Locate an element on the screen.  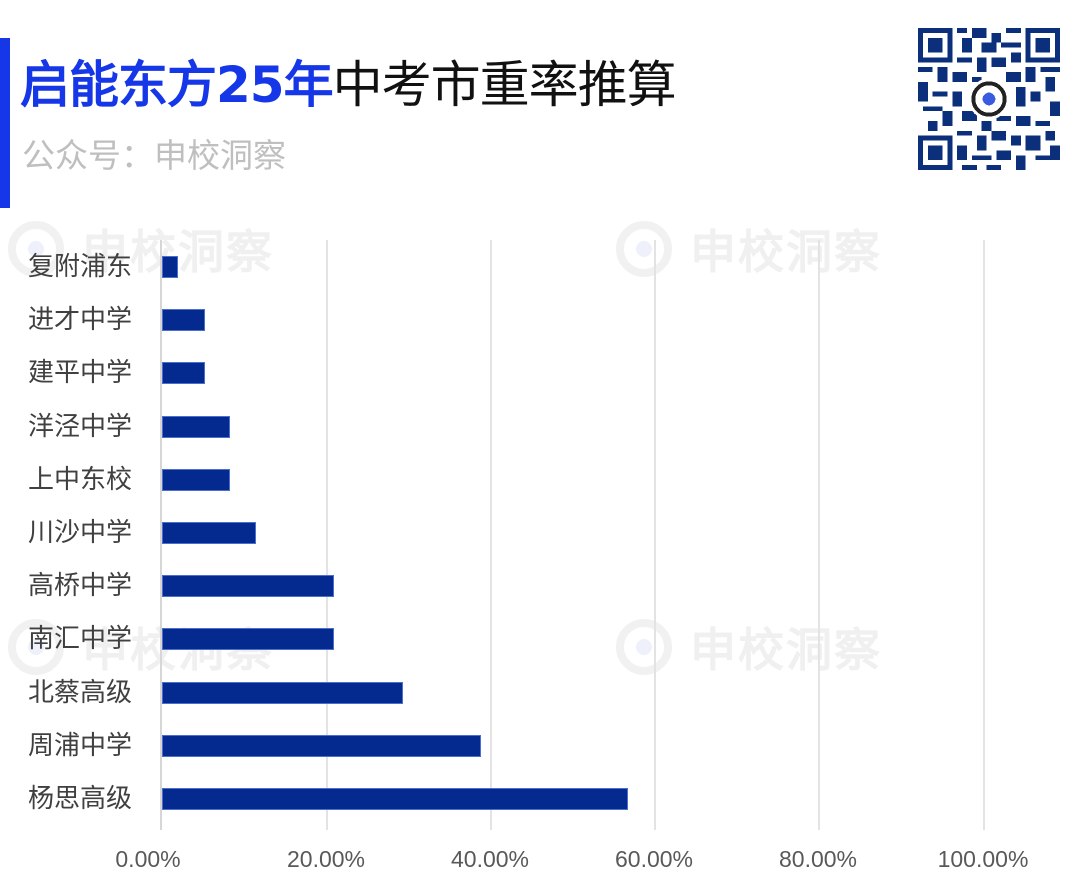
y-axis-line is located at coordinates (161, 535).